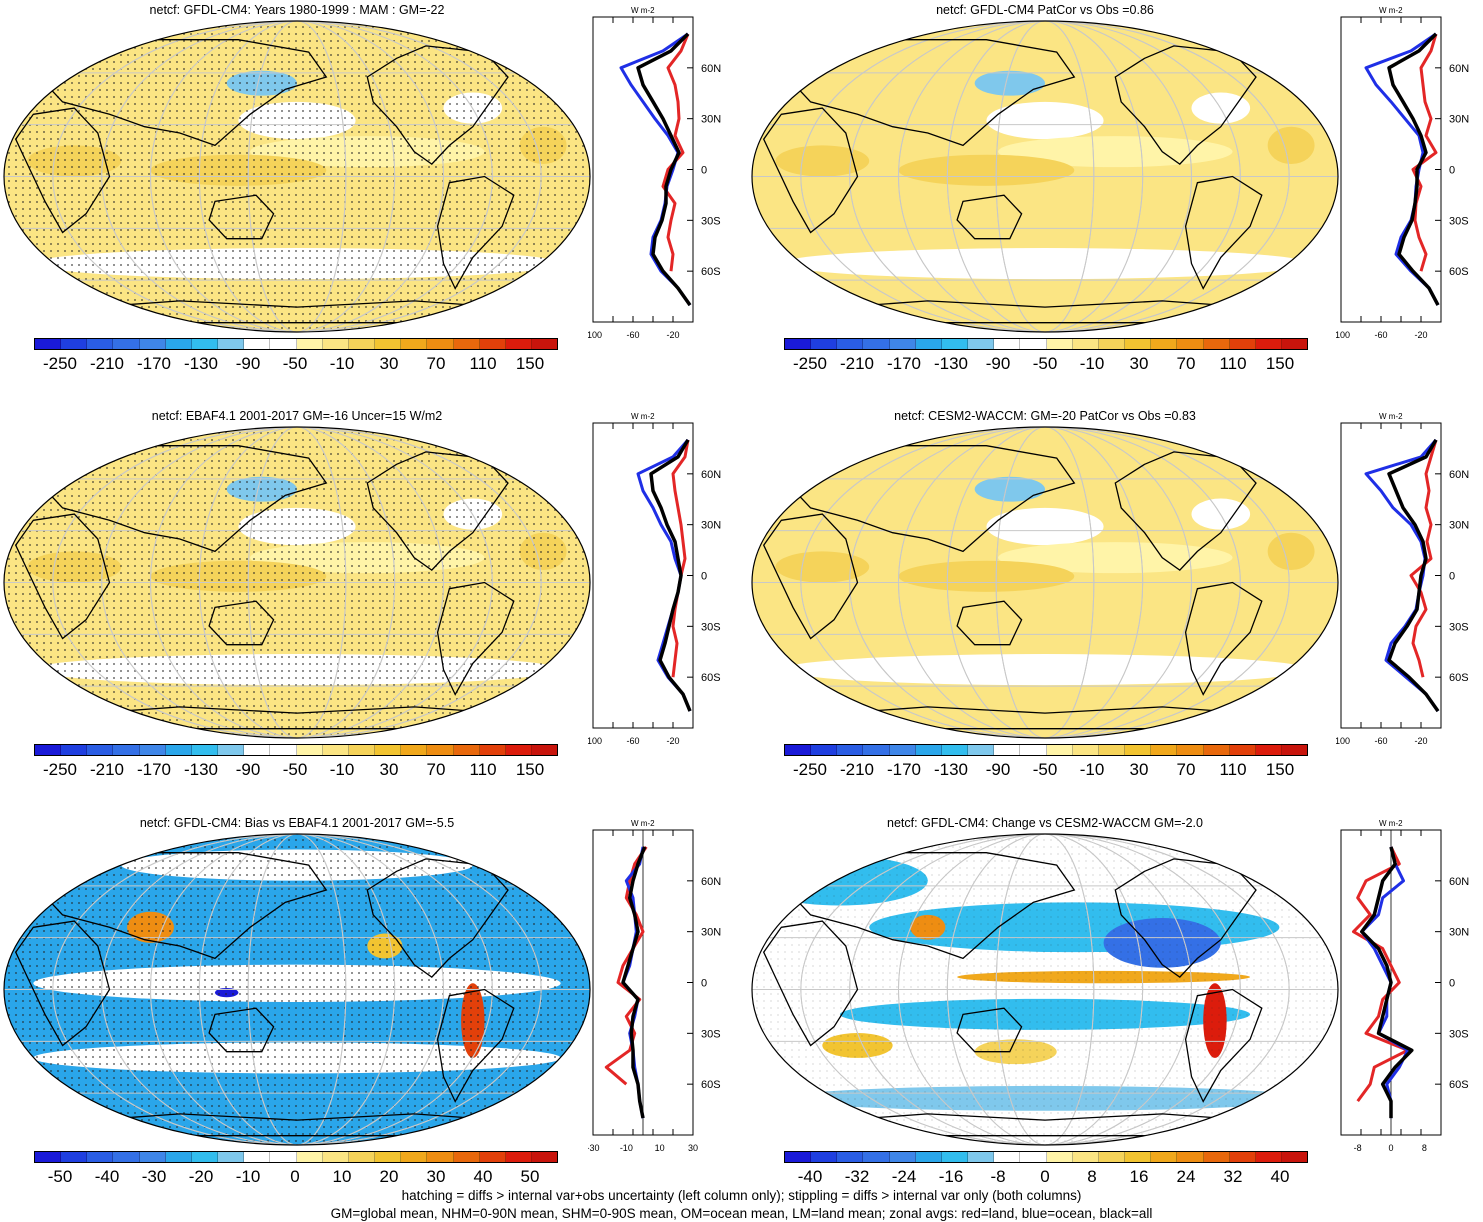  I want to click on zonal-line-all, so click(1413, 169).